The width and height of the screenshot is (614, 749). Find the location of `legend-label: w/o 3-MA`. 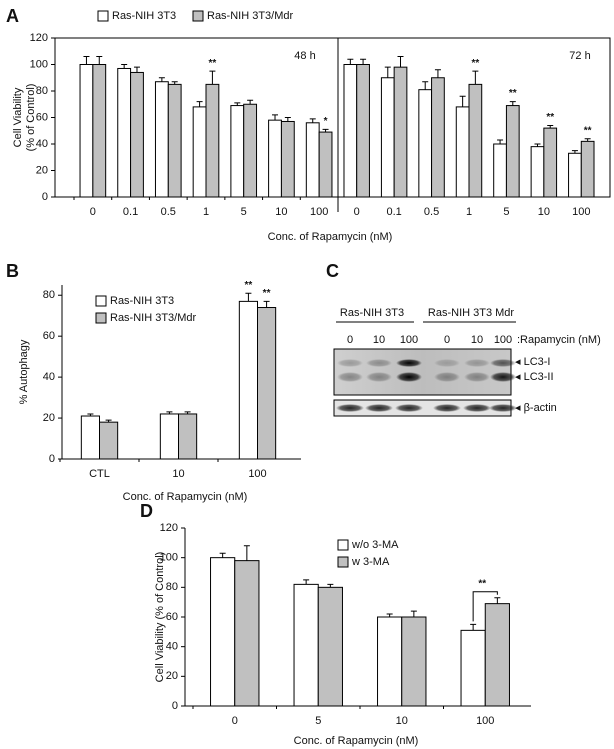

legend-label: w/o 3-MA is located at coordinates (375, 545).